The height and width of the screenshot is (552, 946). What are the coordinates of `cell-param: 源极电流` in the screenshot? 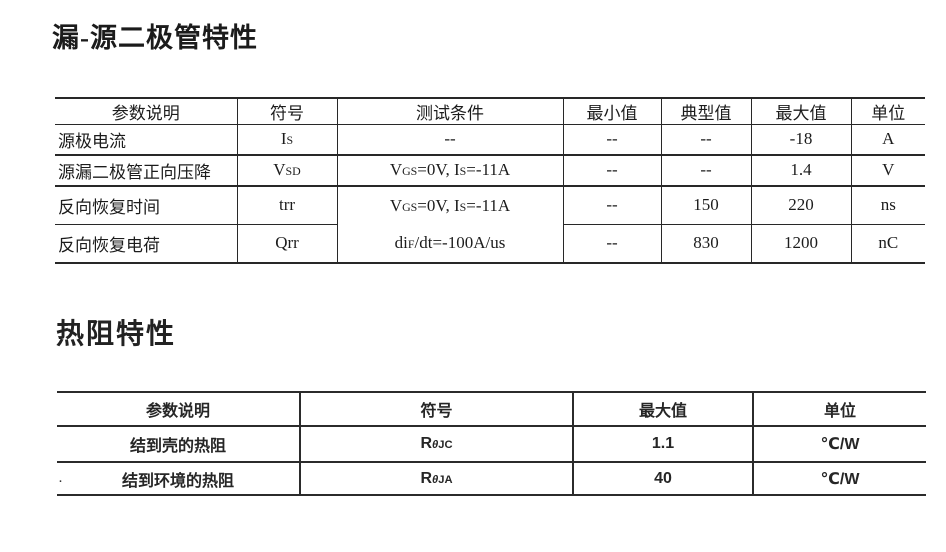 It's located at (146, 140).